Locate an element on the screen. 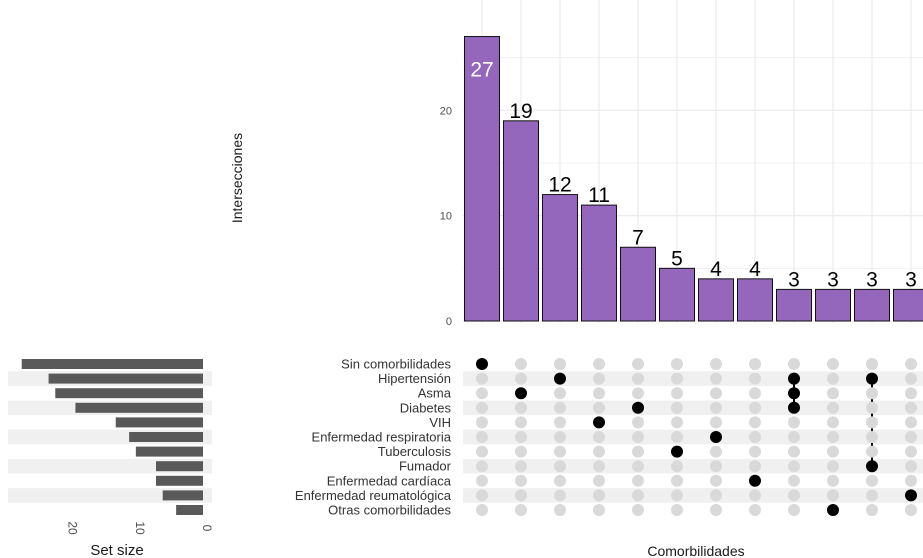  matrix-layer is located at coordinates (696, 437).